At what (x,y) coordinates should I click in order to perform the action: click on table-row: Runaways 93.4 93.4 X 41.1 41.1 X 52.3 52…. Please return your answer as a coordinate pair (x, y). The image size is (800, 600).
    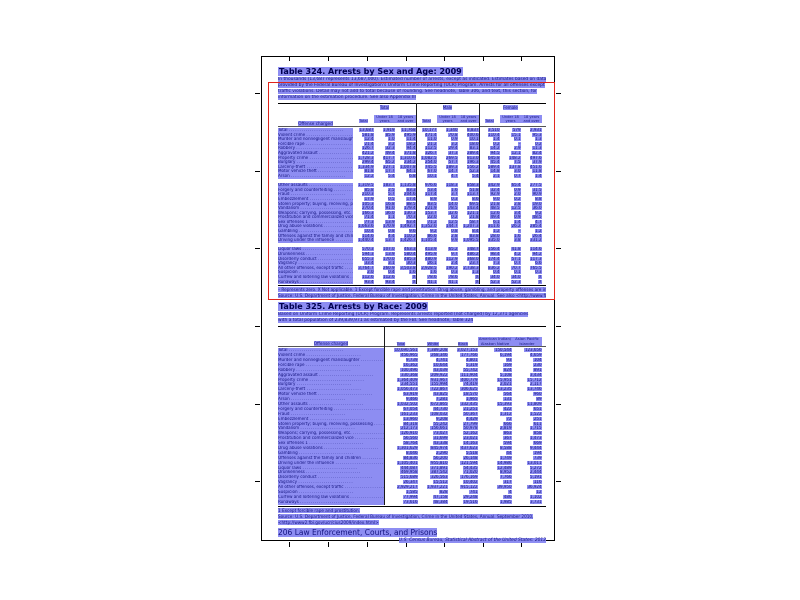
    Looking at the image, I should click on (412, 282).